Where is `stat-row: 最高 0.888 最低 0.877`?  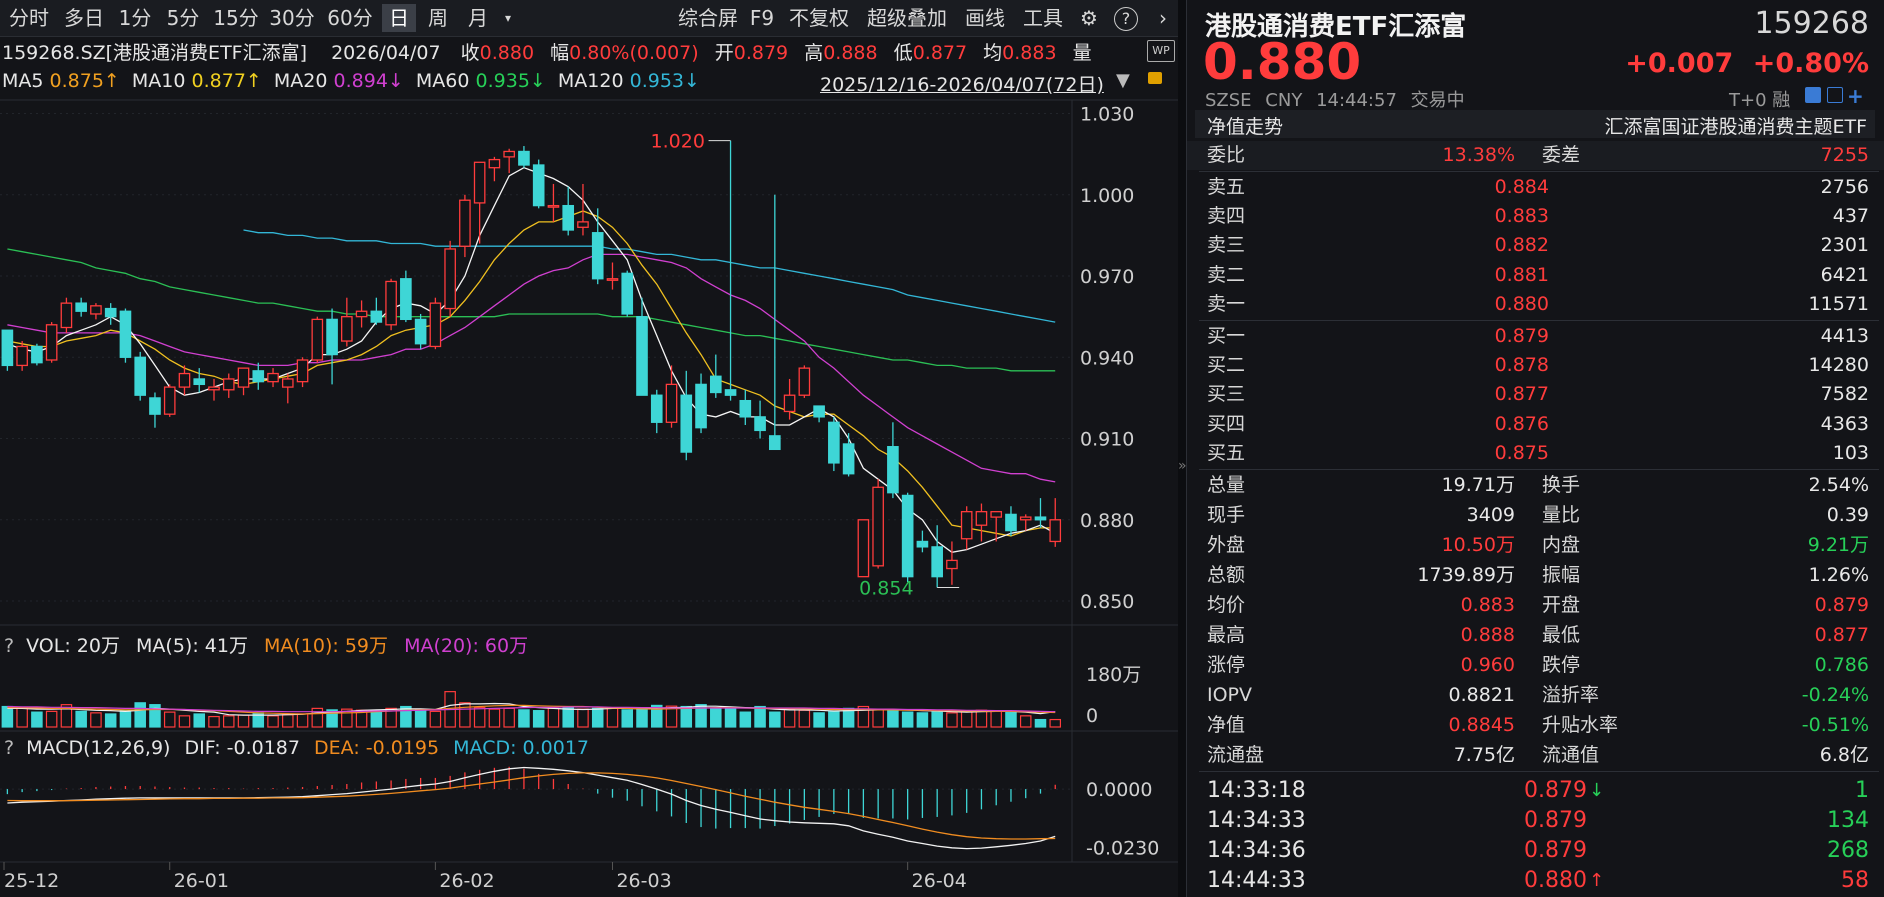 stat-row: 最高 0.888 最低 0.877 is located at coordinates (1535, 635).